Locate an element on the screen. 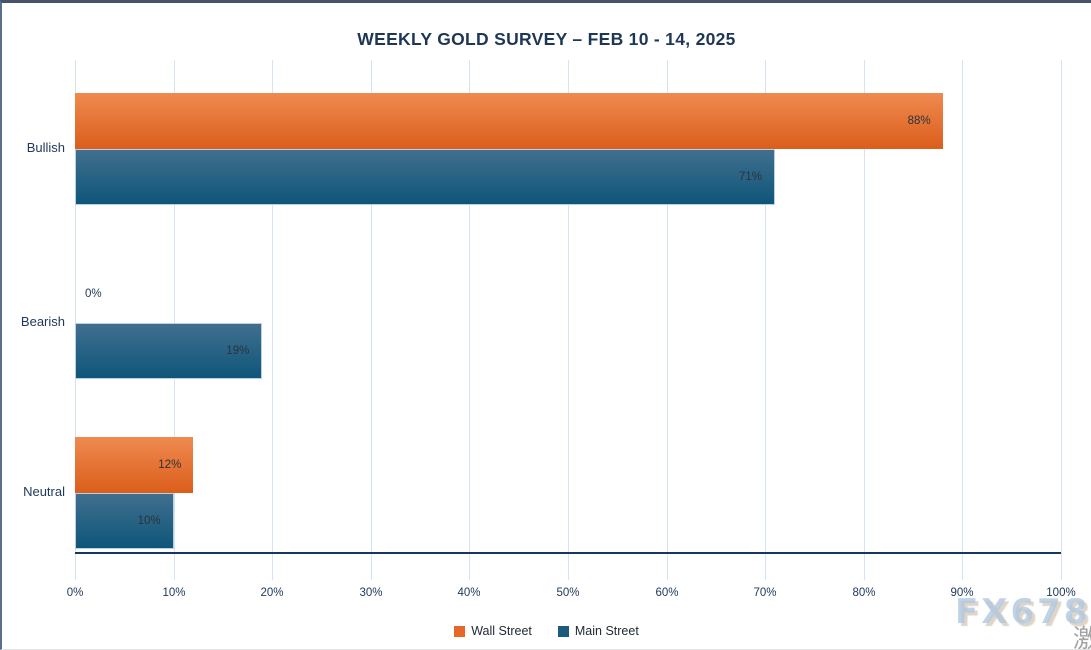  bar-main-street: 10% is located at coordinates (124, 521).